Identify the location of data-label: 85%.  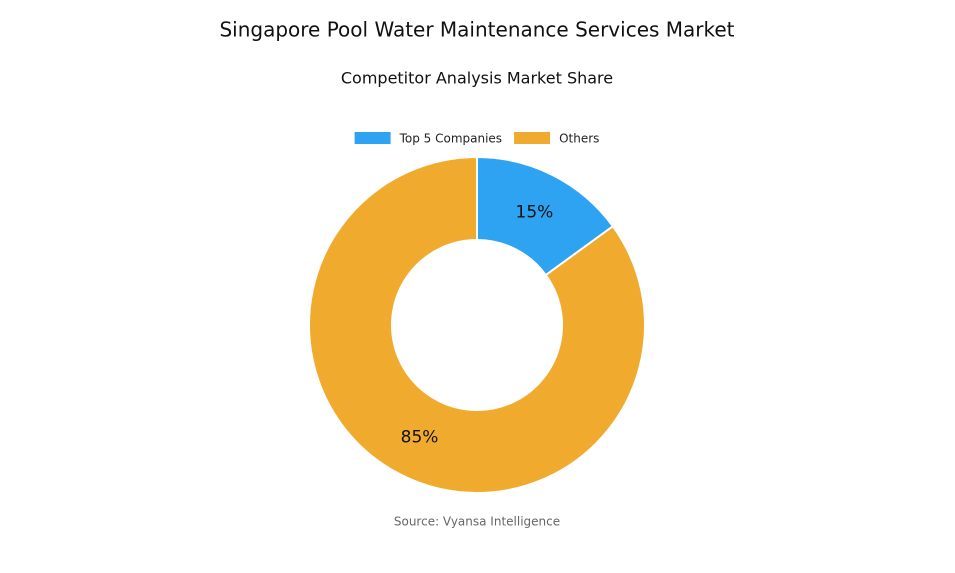
(420, 438).